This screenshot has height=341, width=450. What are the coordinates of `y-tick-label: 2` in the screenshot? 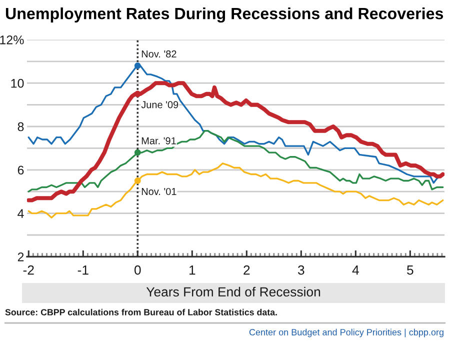 It's located at (21, 257).